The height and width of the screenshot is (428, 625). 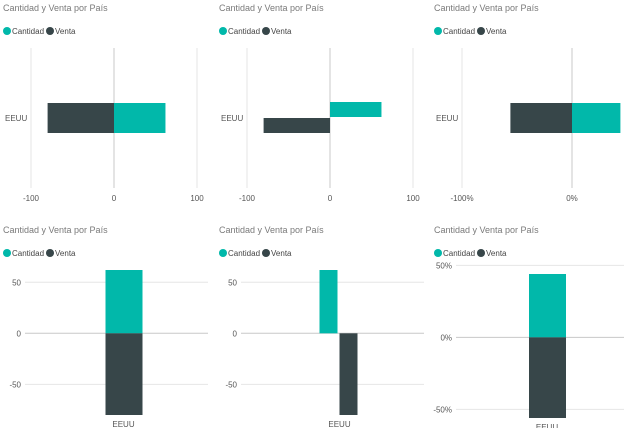 I want to click on y-tick-label: 50%, so click(x=444, y=265).